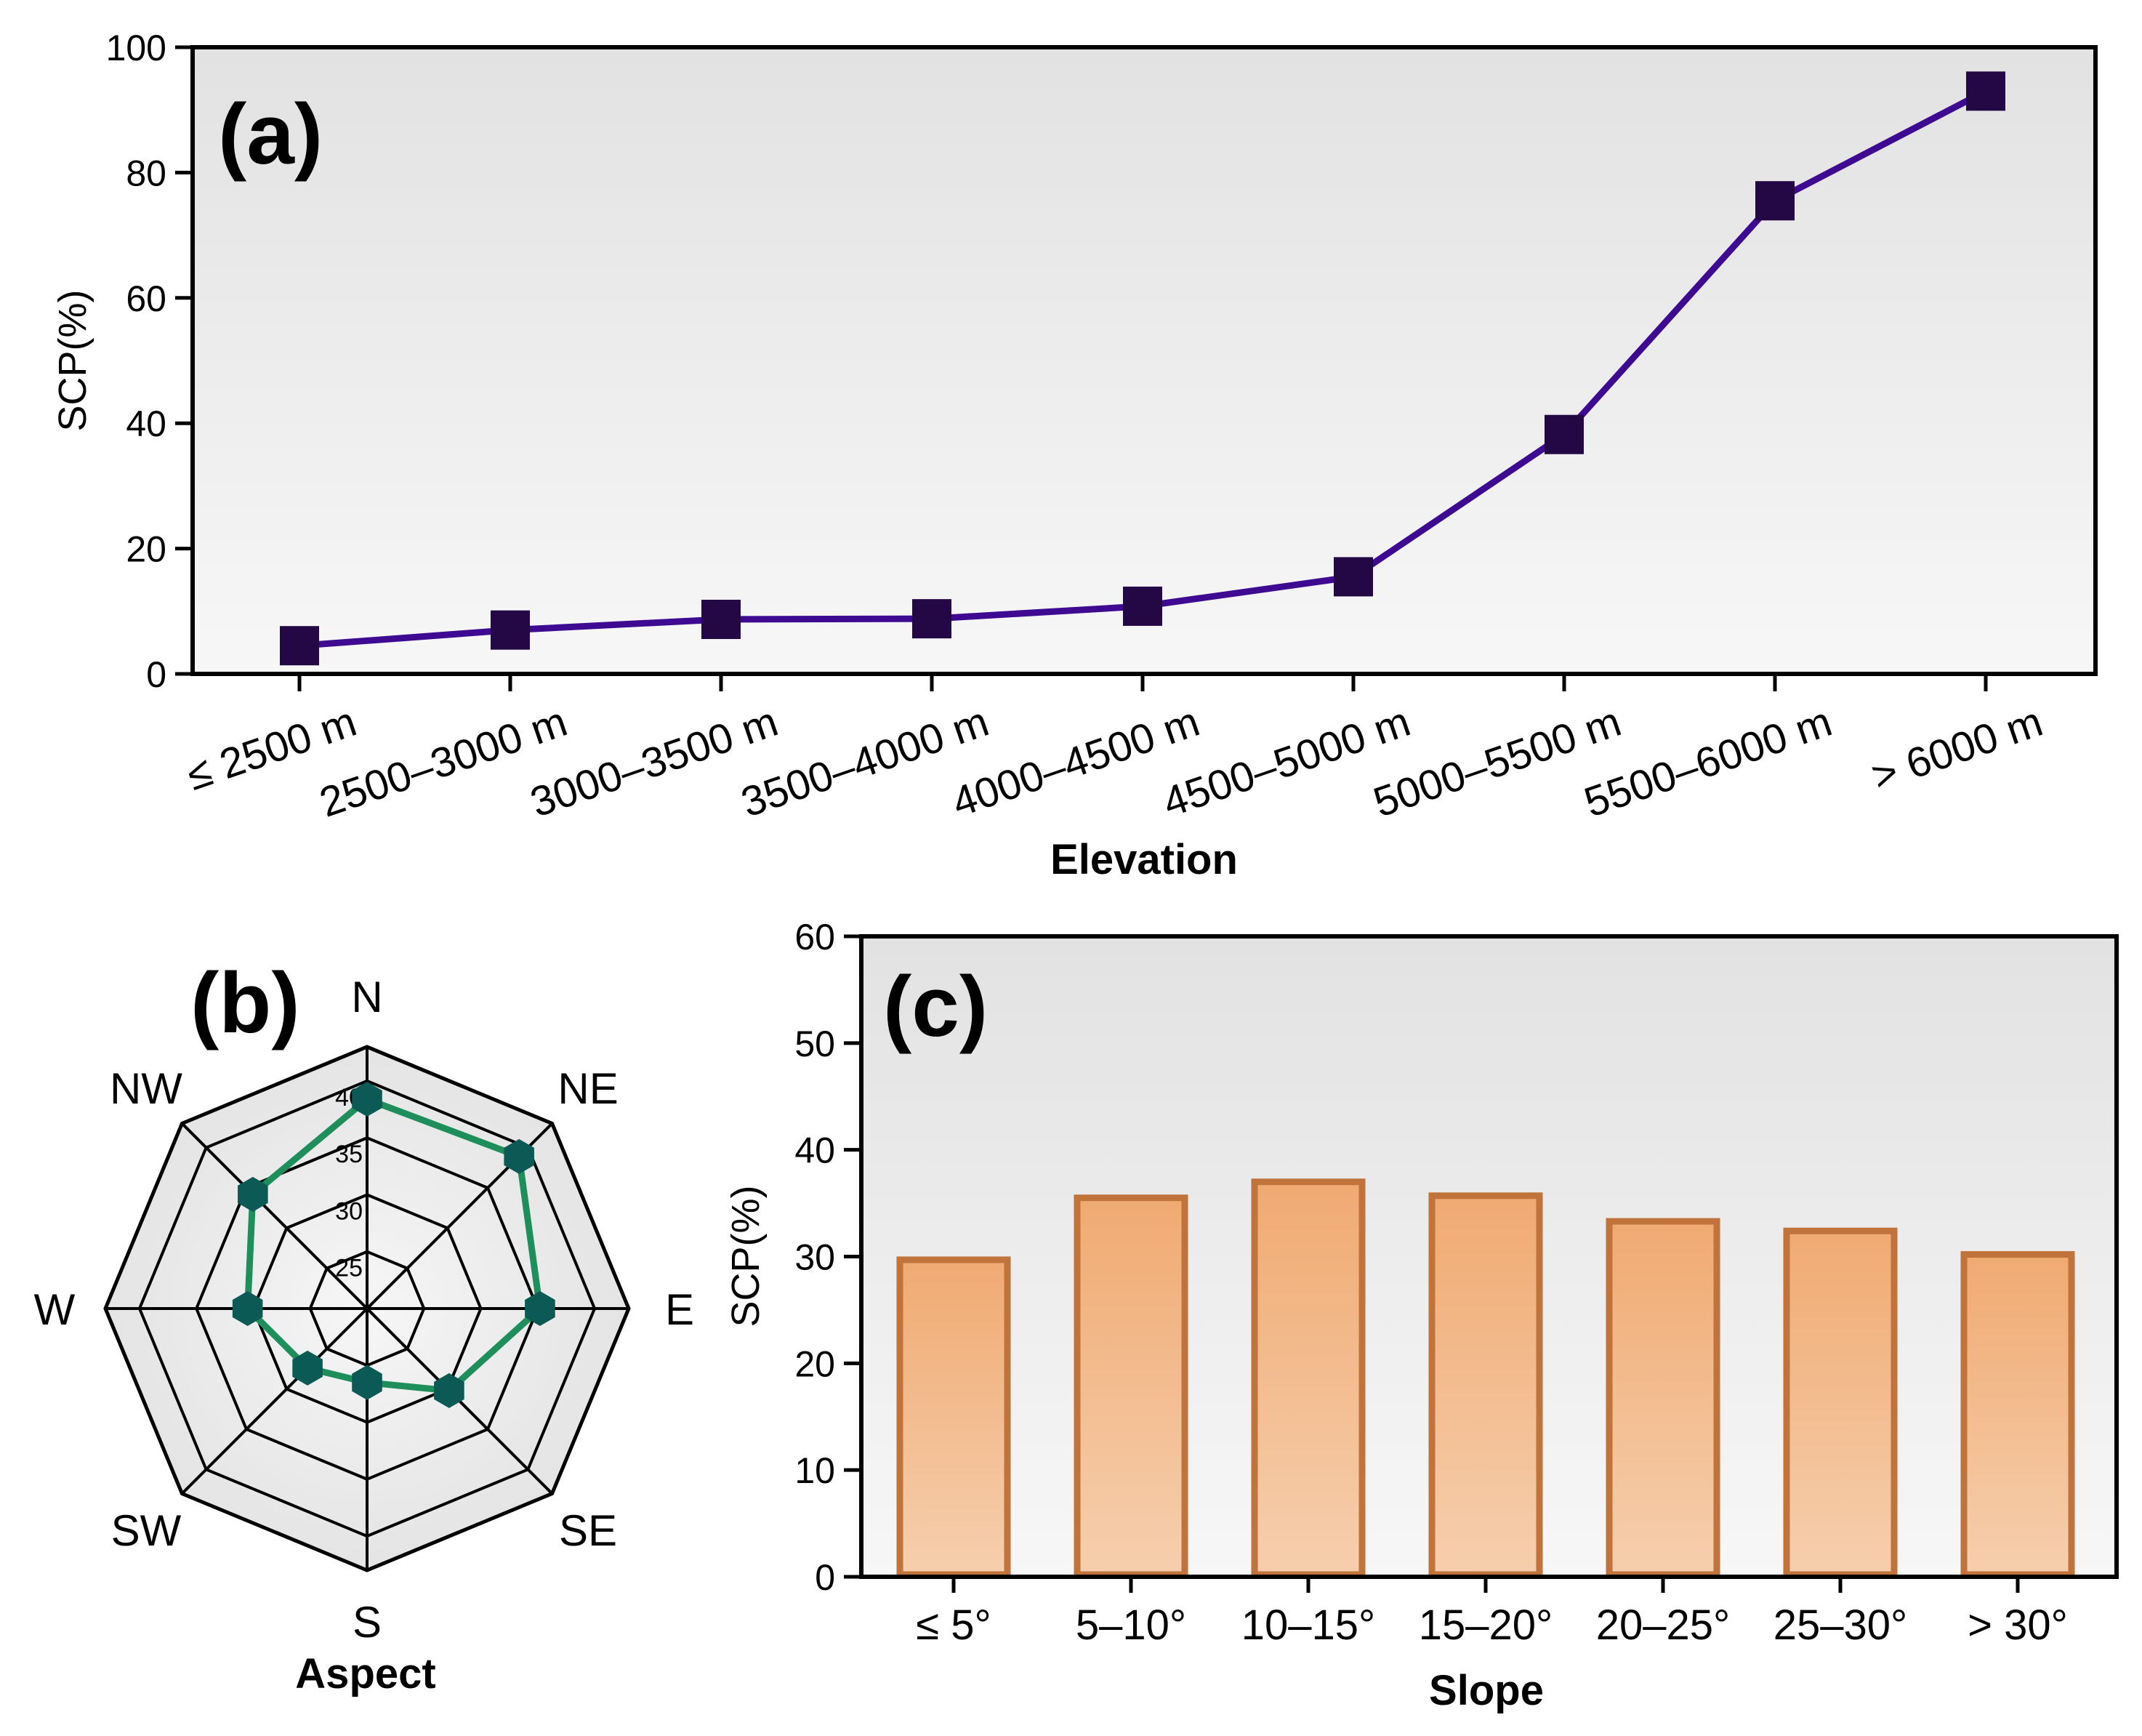  Describe the element at coordinates (1957, 749) in the screenshot. I see `x-tick-label: > 6000 m` at that location.